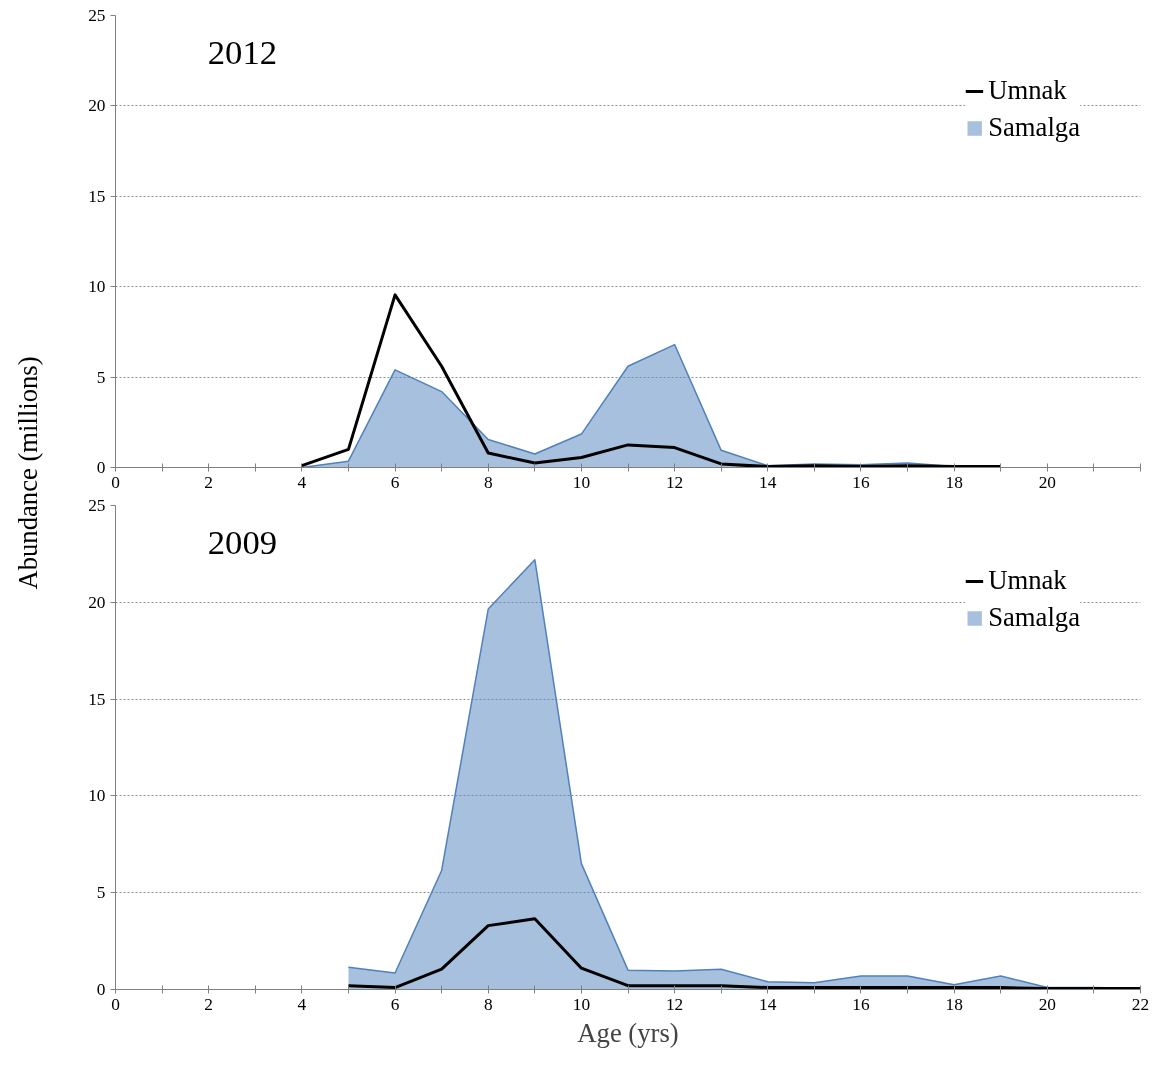 The width and height of the screenshot is (1170, 1074). What do you see at coordinates (28, 473) in the screenshot?
I see `y-axis-title: Abundance (millions)` at bounding box center [28, 473].